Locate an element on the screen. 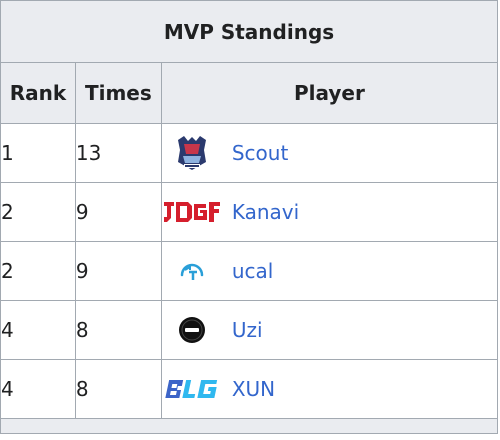 The height and width of the screenshot is (440, 500). player-link: ucal is located at coordinates (252, 271).